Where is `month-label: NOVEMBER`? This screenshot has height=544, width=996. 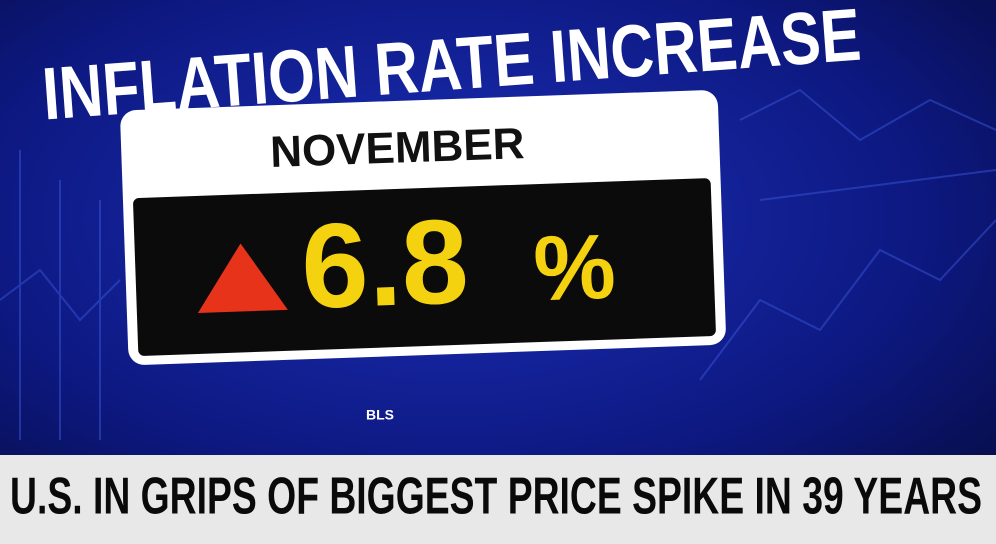
month-label: NOVEMBER is located at coordinates (397, 148).